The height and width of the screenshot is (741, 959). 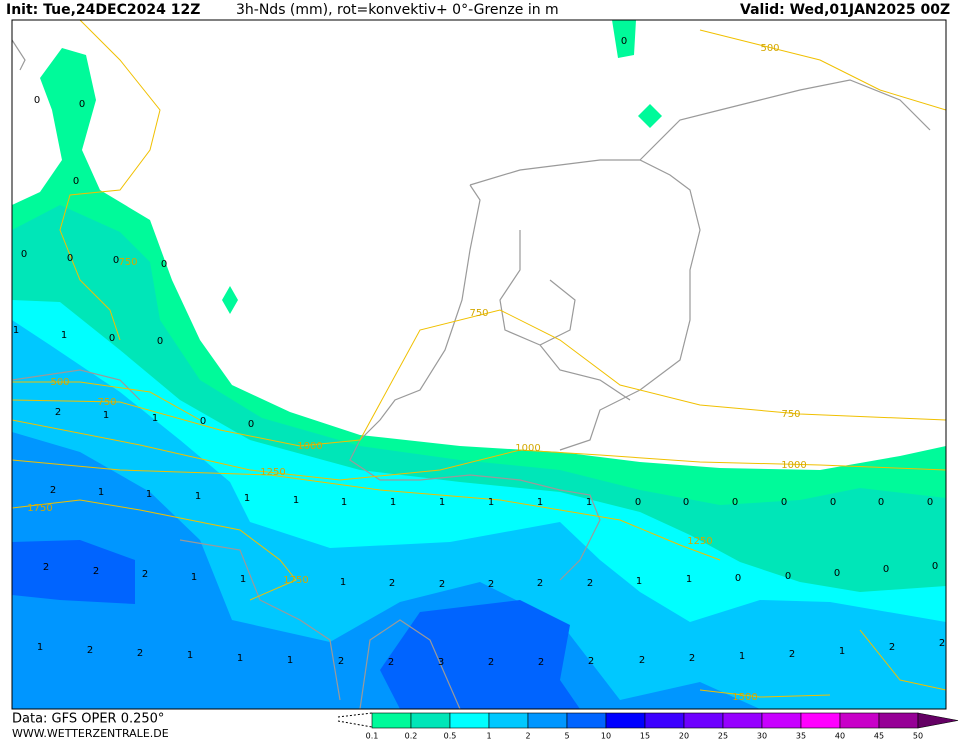 What do you see at coordinates (450, 736) in the screenshot?
I see `colorbar-label: 0.5` at bounding box center [450, 736].